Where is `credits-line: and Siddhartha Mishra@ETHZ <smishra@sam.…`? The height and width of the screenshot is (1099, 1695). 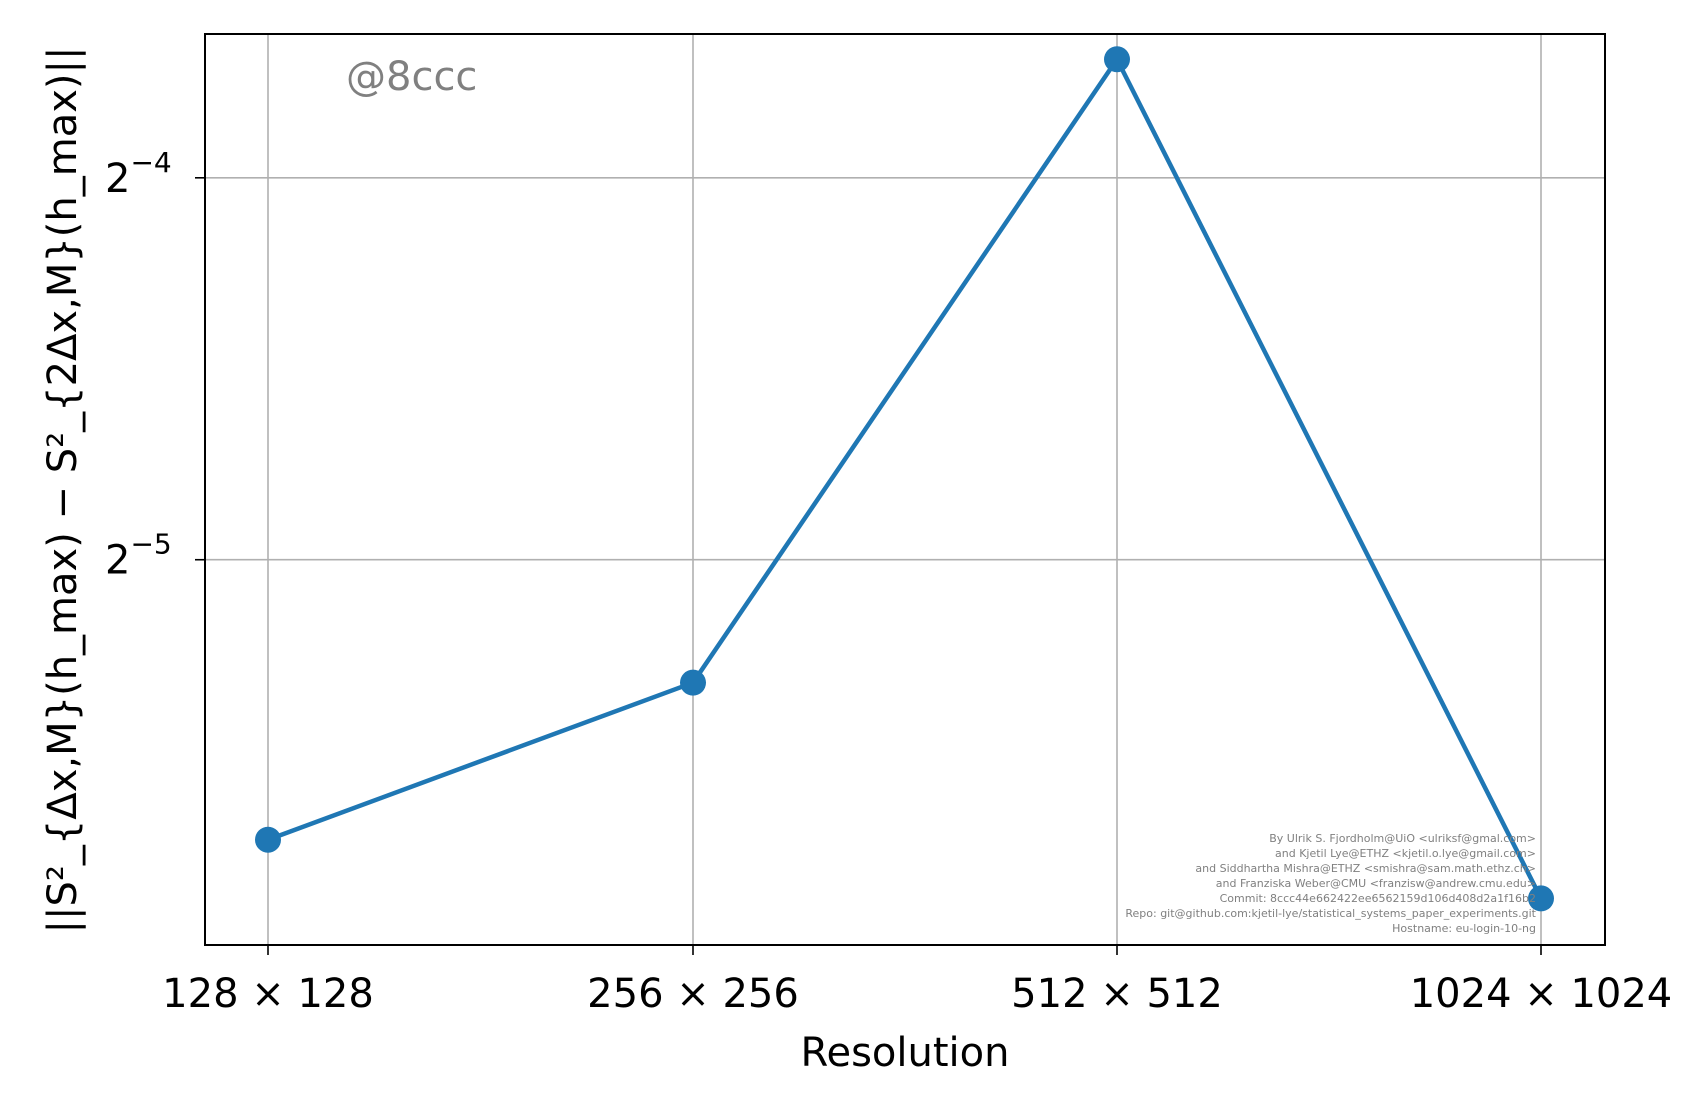
credits-line: and Siddhartha Mishra@ETHZ <smishra@sam.… is located at coordinates (1365, 868).